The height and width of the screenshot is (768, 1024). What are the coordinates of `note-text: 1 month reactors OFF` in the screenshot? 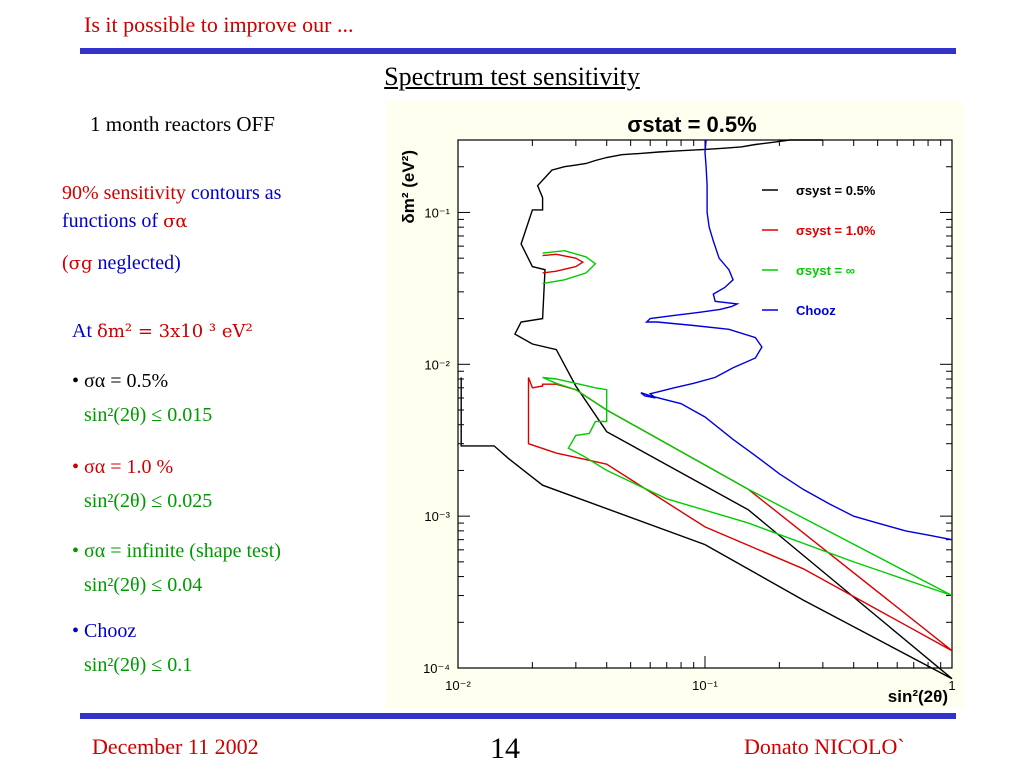 It's located at (182, 124).